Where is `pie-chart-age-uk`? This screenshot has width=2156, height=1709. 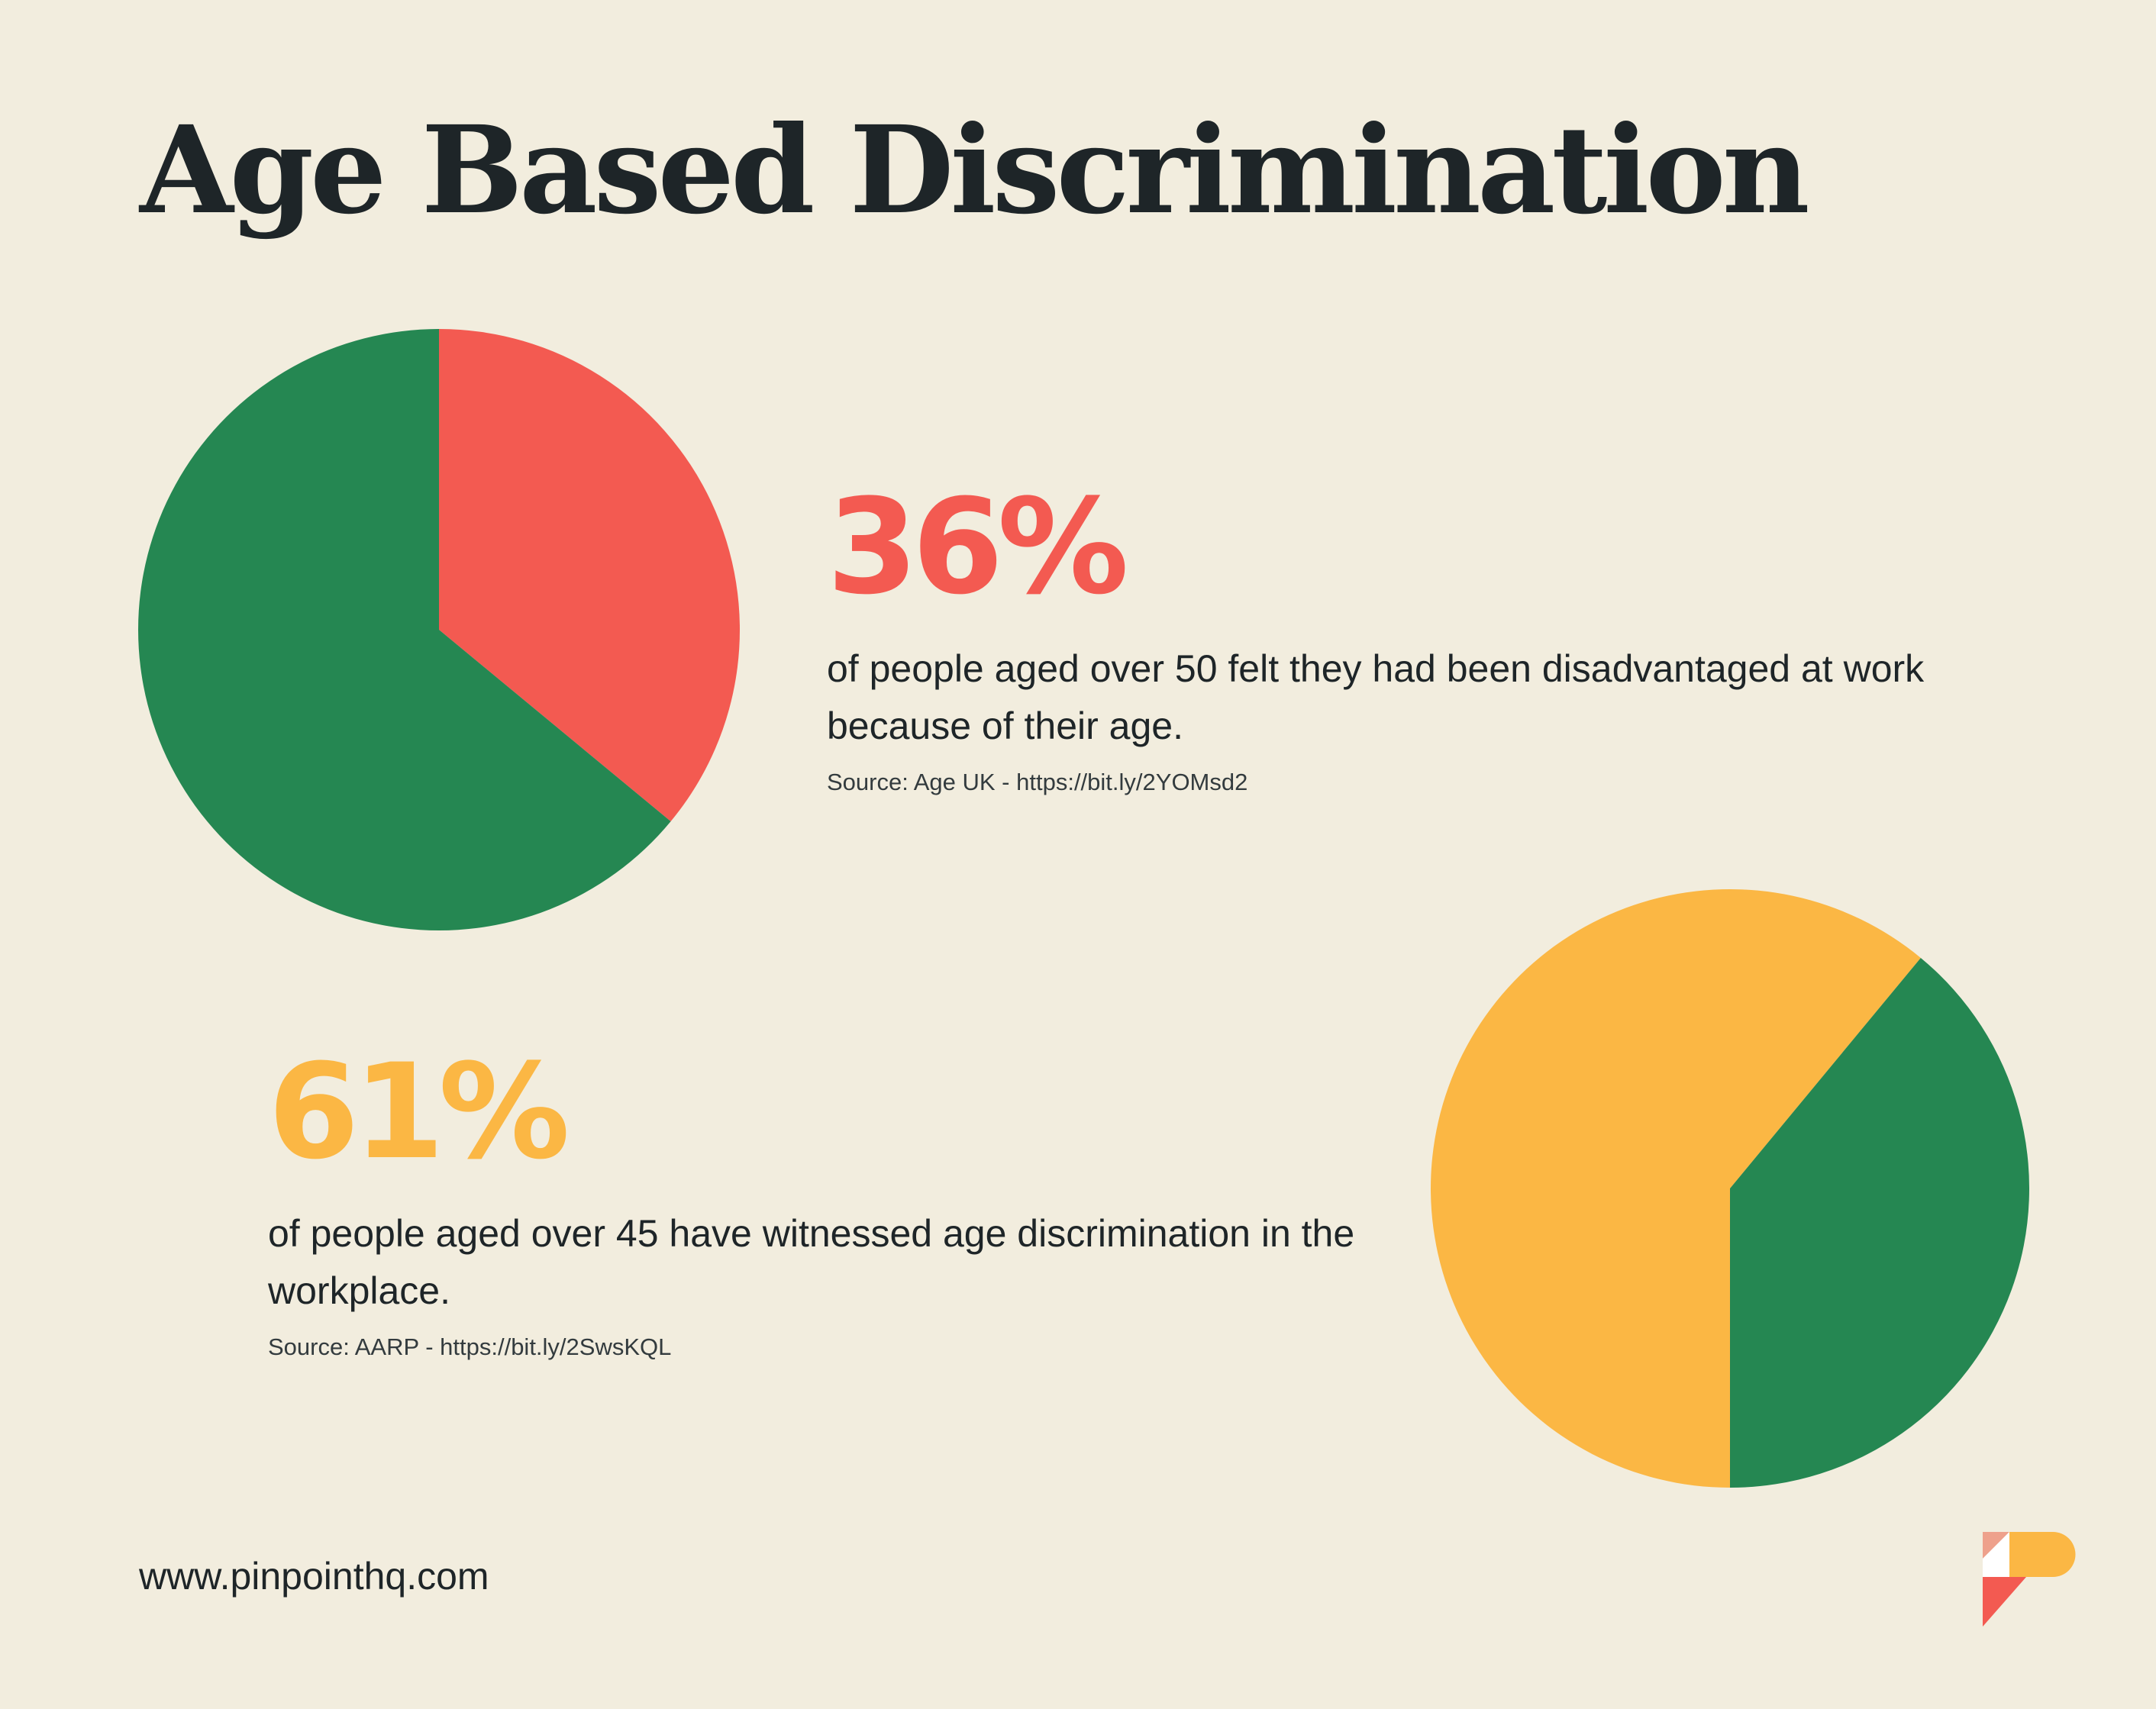 pie-chart-age-uk is located at coordinates (439, 629).